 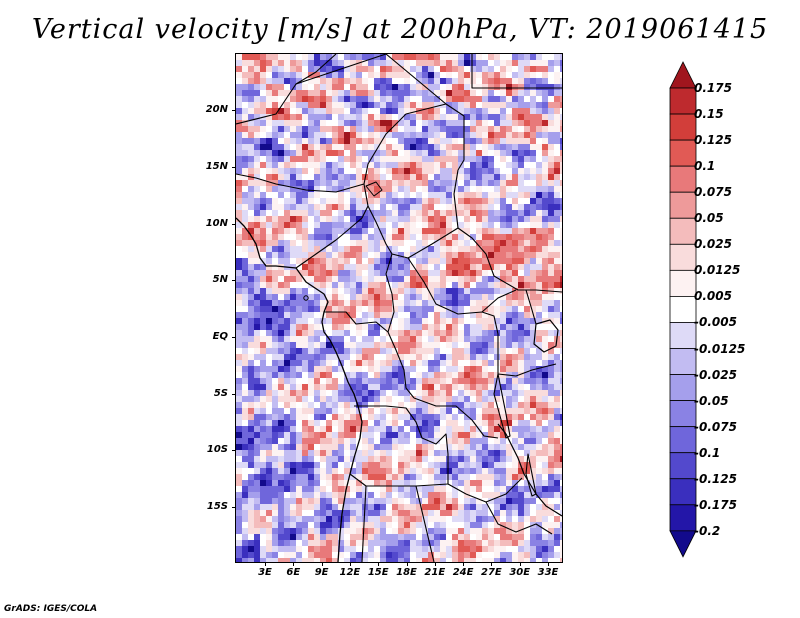 I want to click on border-uganda-kenya, so click(x=531, y=307).